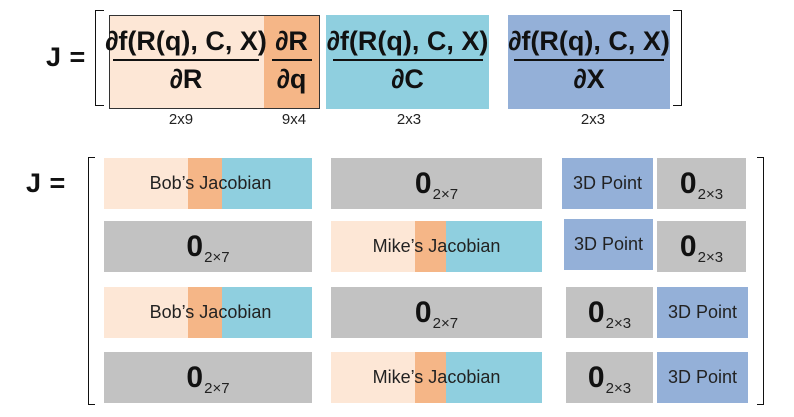 This screenshot has width=794, height=417. I want to click on row1-zero-2x7: 0 2×7, so click(436, 183).